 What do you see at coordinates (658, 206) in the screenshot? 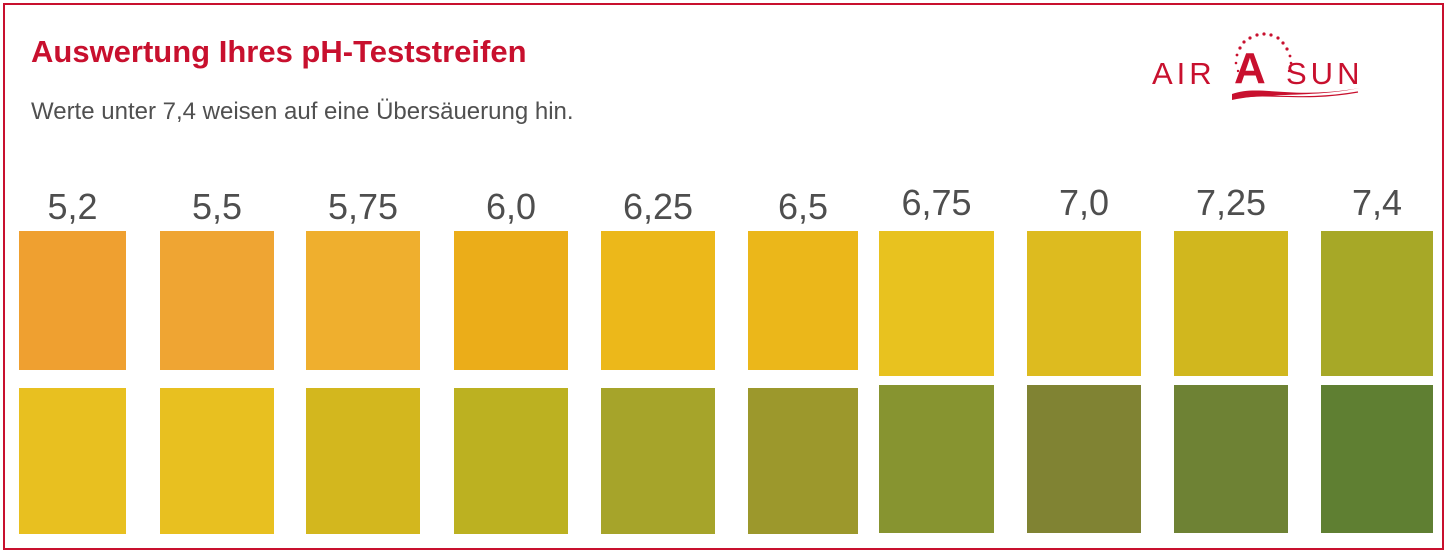
I see `ph-value-label: 6,25` at bounding box center [658, 206].